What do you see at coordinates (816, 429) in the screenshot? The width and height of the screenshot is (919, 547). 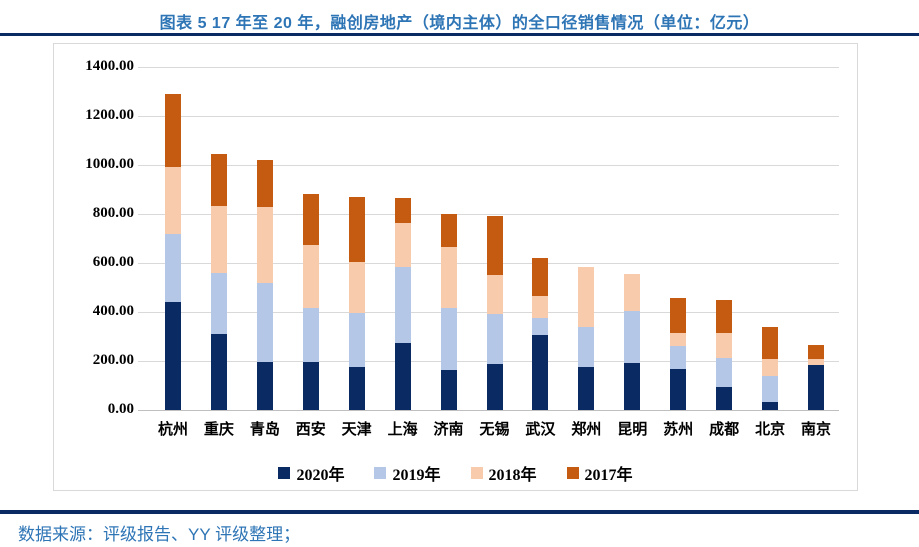 I see `x-axis-label: 南京` at bounding box center [816, 429].